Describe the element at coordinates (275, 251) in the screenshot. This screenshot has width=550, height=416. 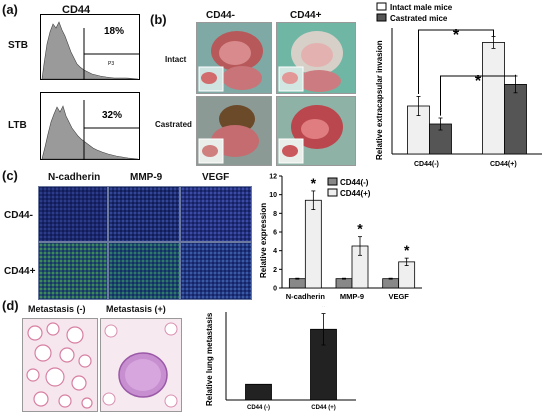
I see `y-tick-label: 4` at that location.